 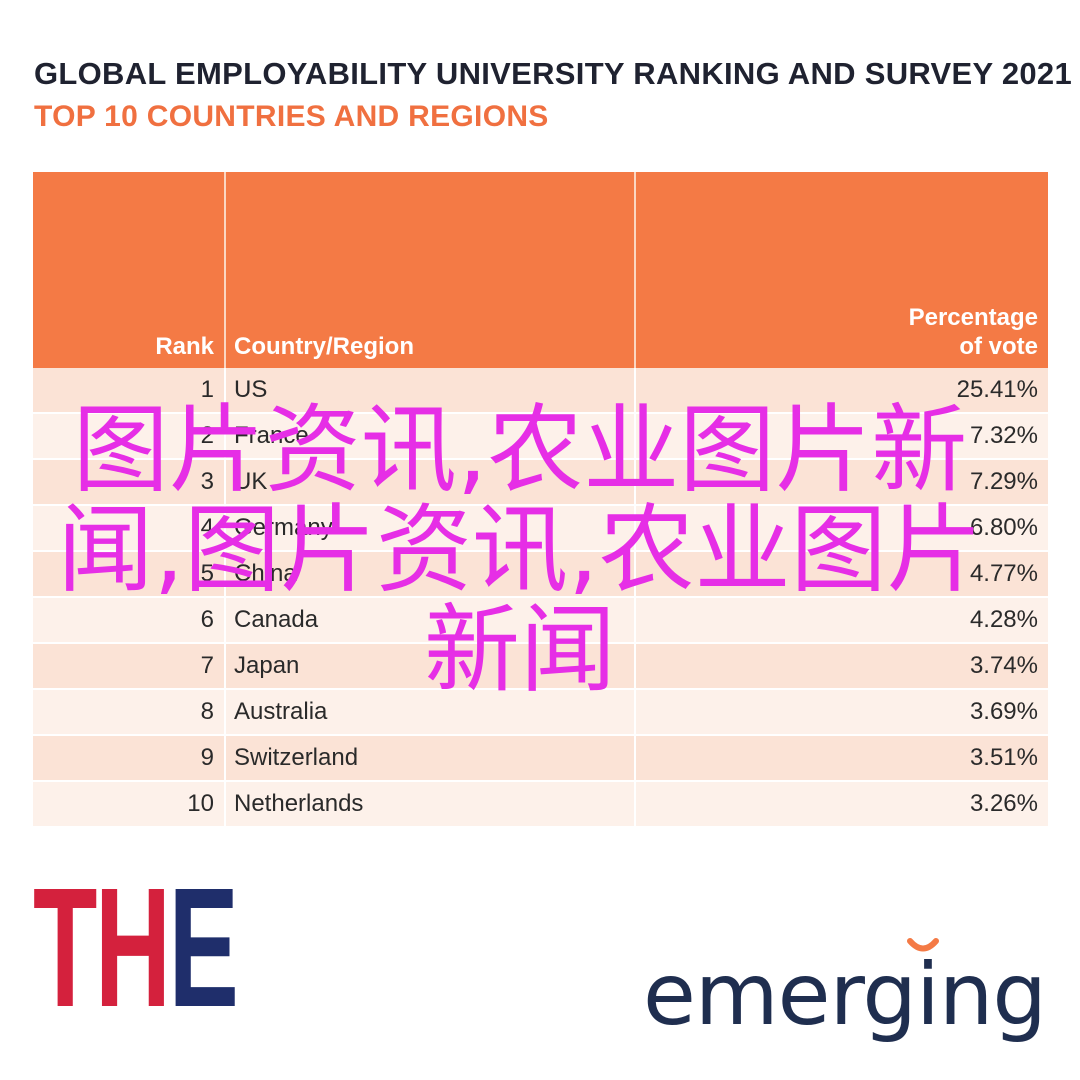 I want to click on percentage-cell: 7.29%, so click(x=842, y=483).